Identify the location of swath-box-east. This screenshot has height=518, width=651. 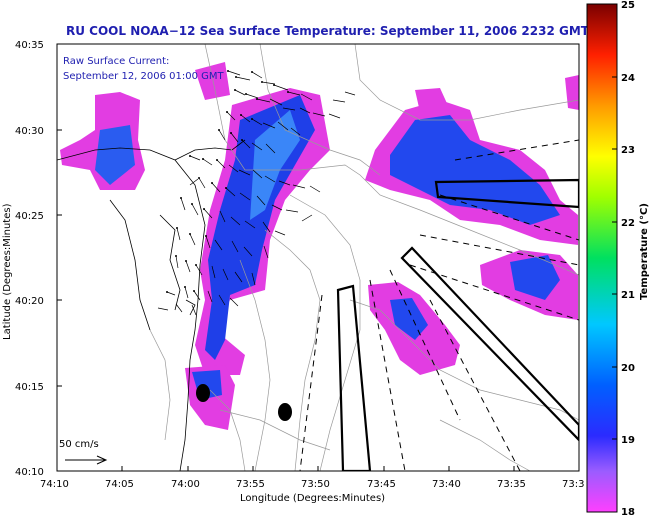
(489, 344).